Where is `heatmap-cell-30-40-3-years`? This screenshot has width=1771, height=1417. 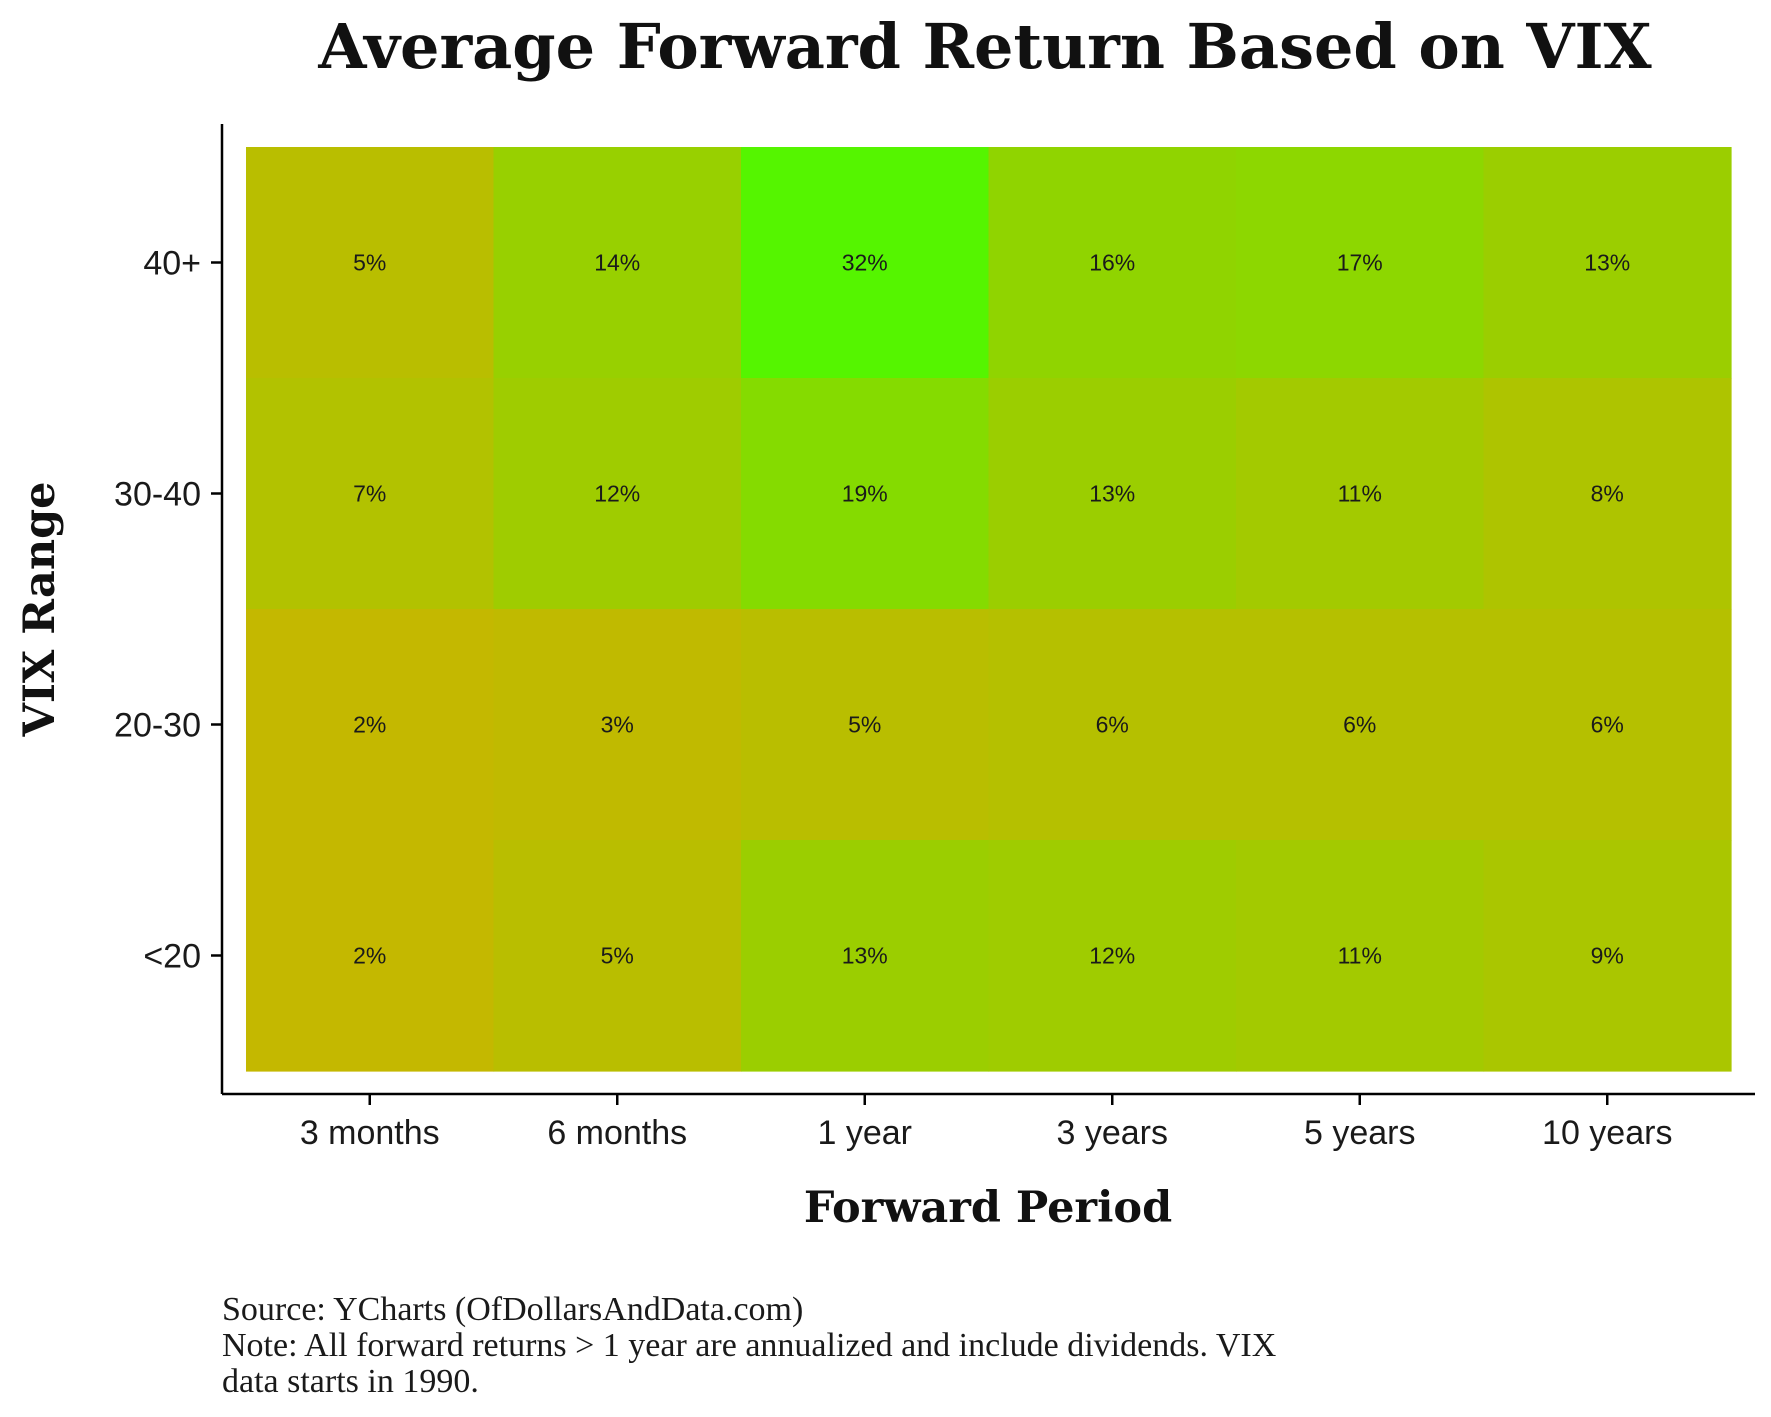 heatmap-cell-30-40-3-years is located at coordinates (1112, 494).